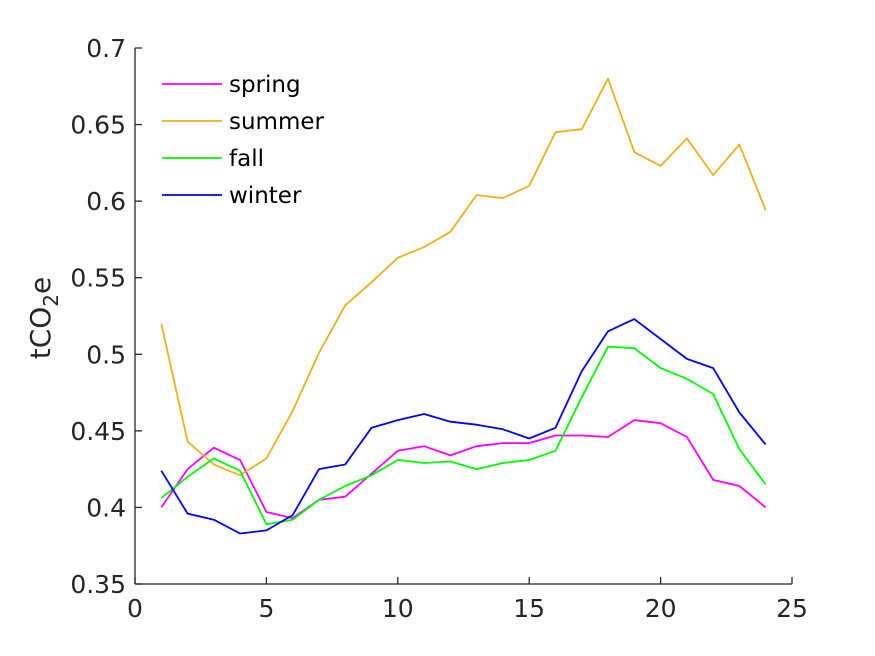 The width and height of the screenshot is (875, 656). I want to click on legend-label-spring: spring, so click(265, 85).